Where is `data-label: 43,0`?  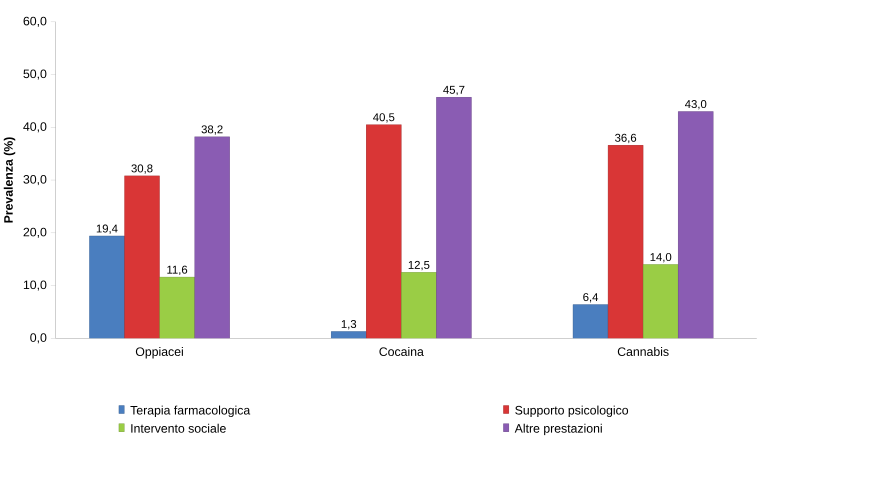 data-label: 43,0 is located at coordinates (695, 105).